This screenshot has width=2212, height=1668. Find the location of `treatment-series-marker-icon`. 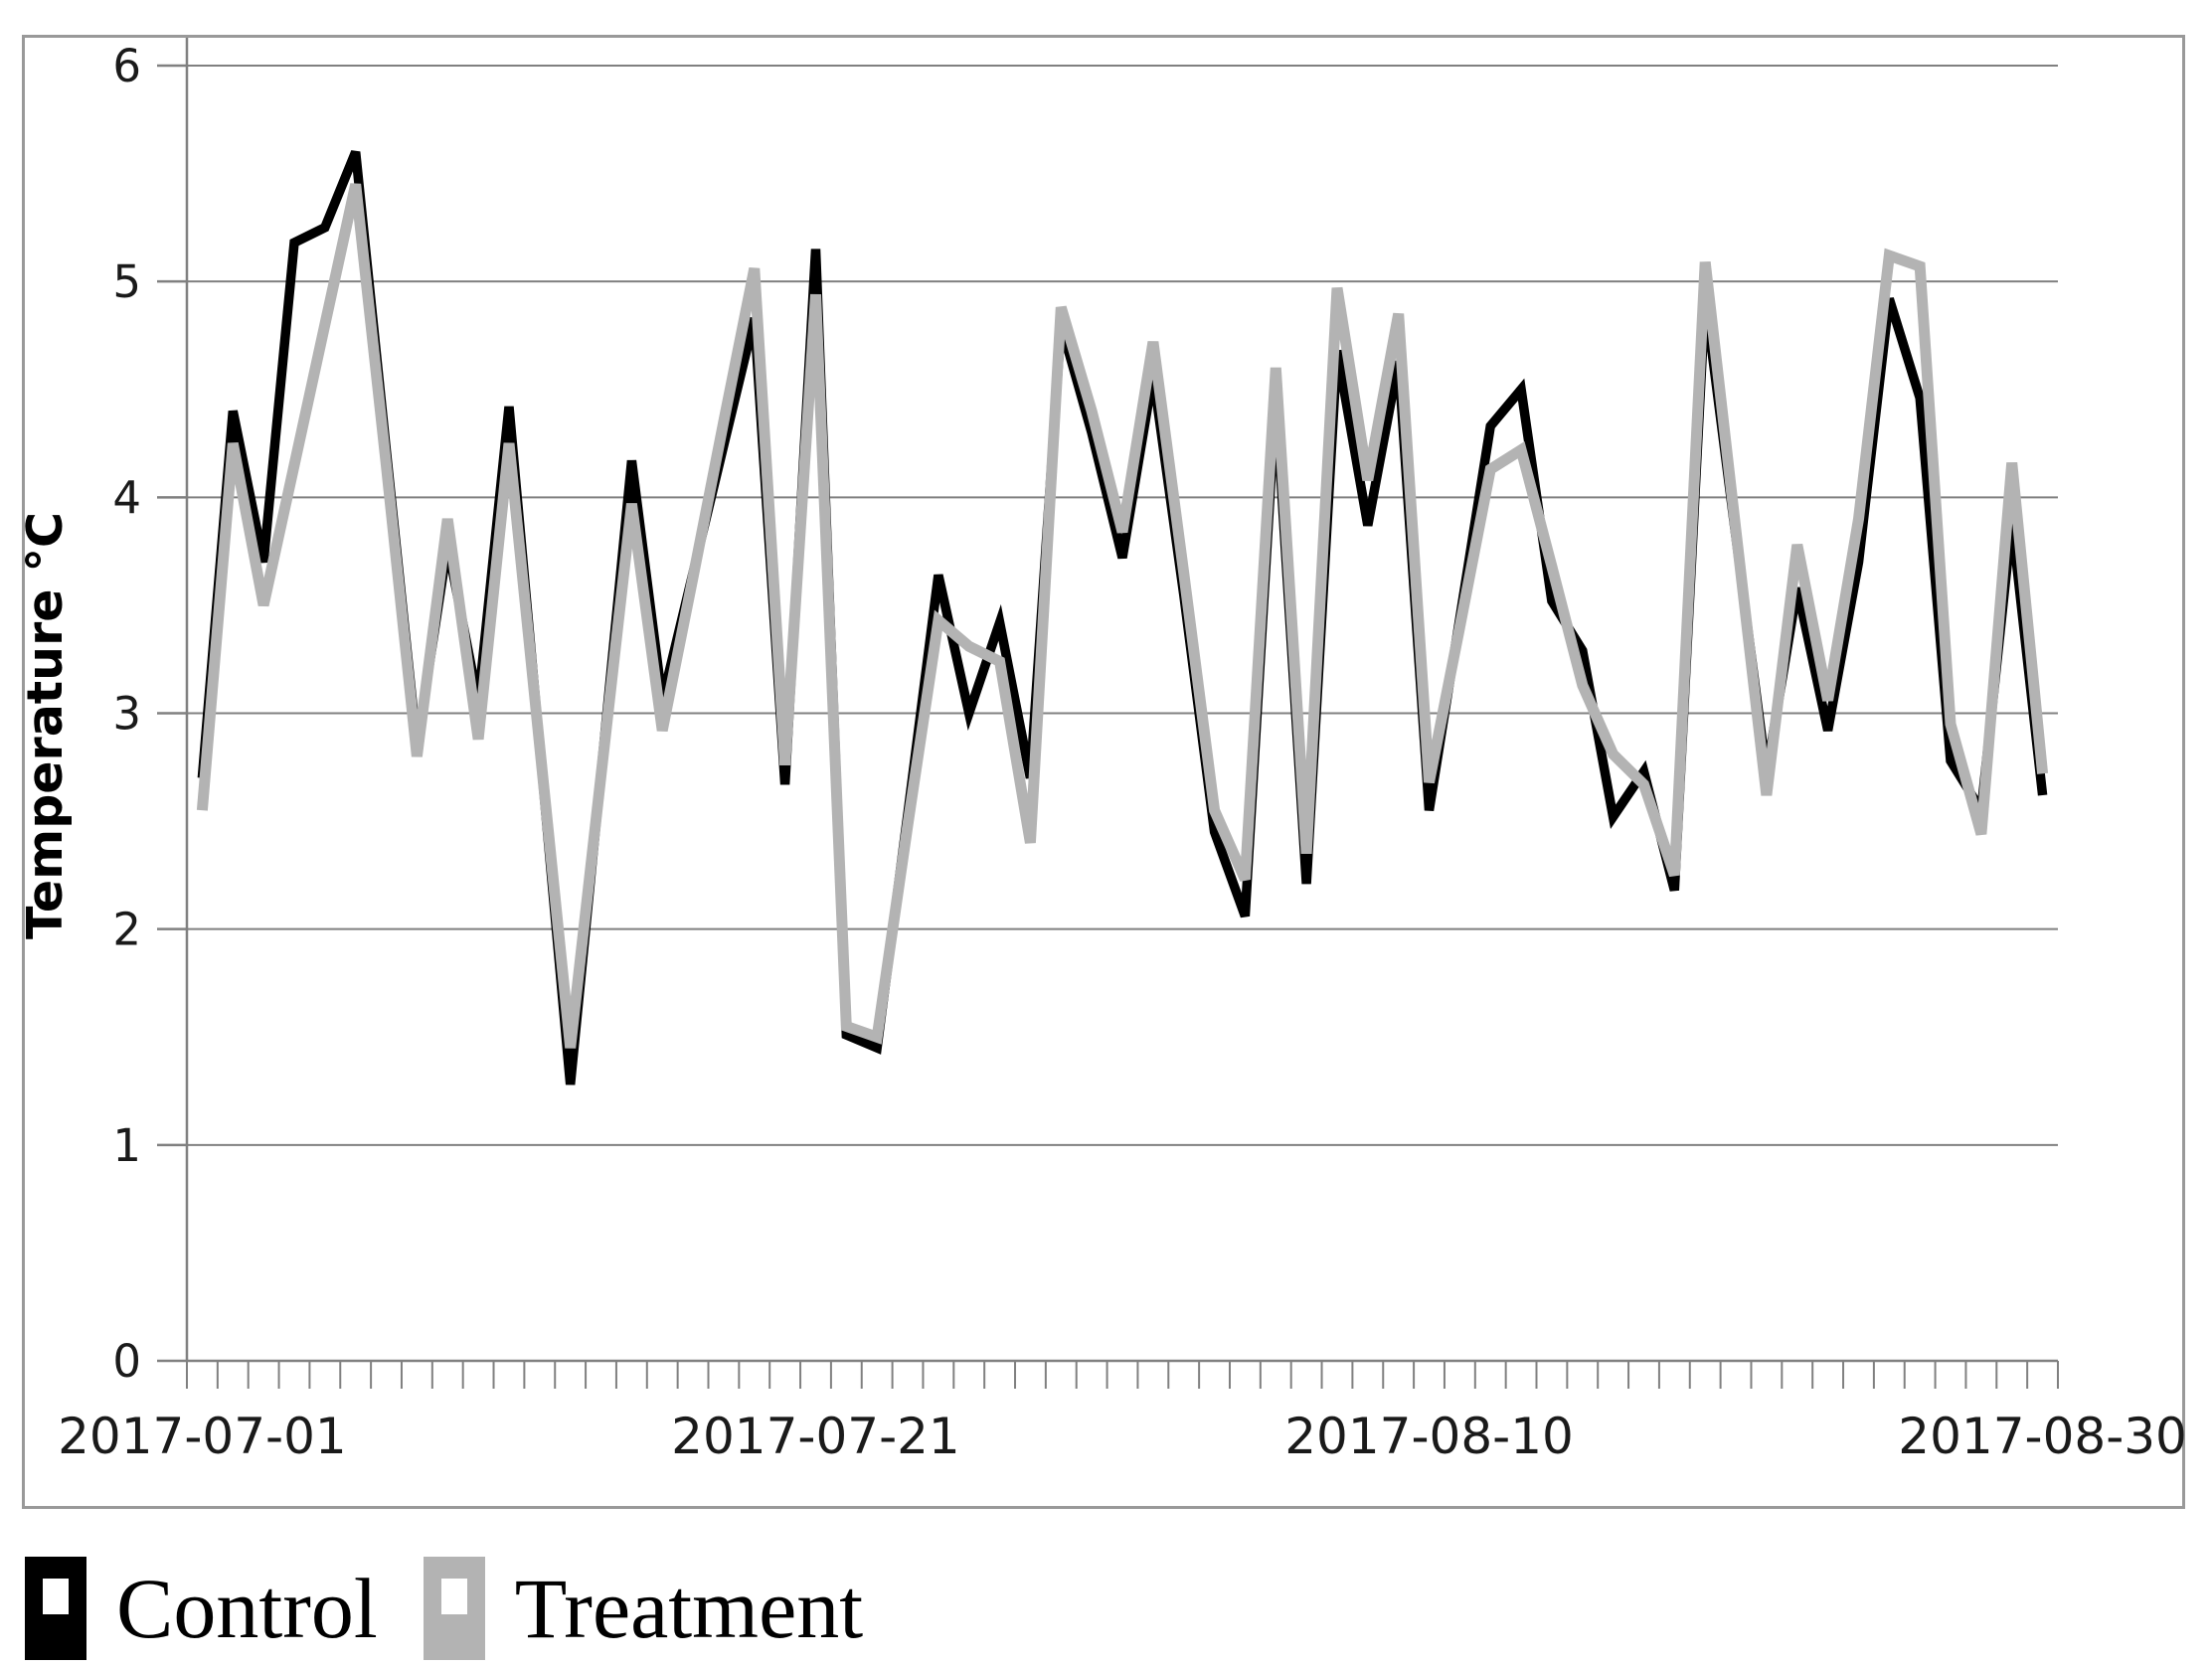

treatment-series-marker-icon is located at coordinates (454, 1608).